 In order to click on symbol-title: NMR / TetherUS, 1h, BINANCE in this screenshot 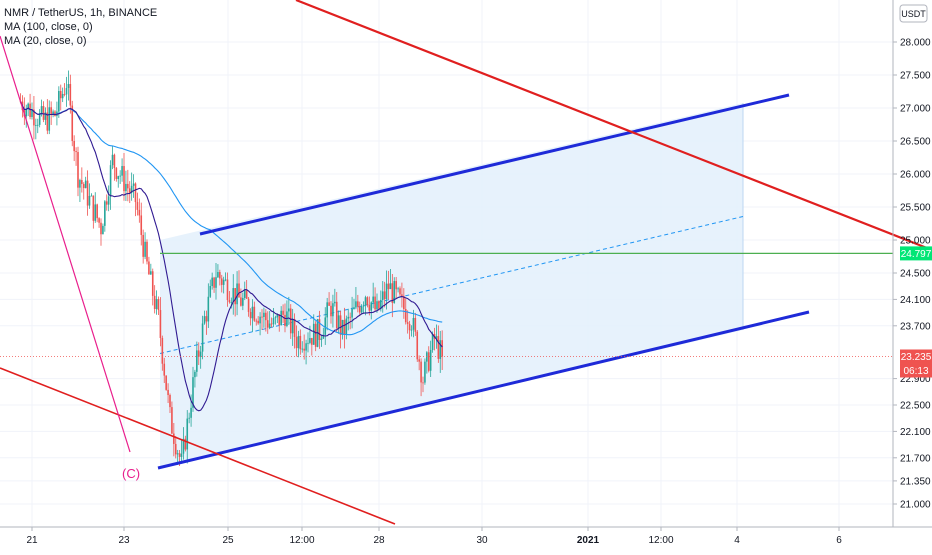, I will do `click(81, 13)`.